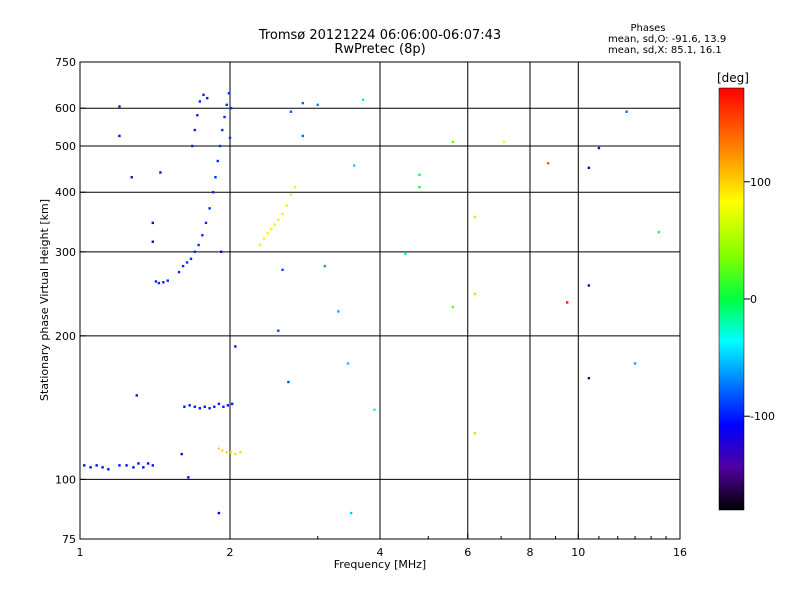 Image resolution: width=800 pixels, height=600 pixels. Describe the element at coordinates (70, 301) in the screenshot. I see `y-axis-ticks: 75 100 200 300 400 500 600 750` at that location.